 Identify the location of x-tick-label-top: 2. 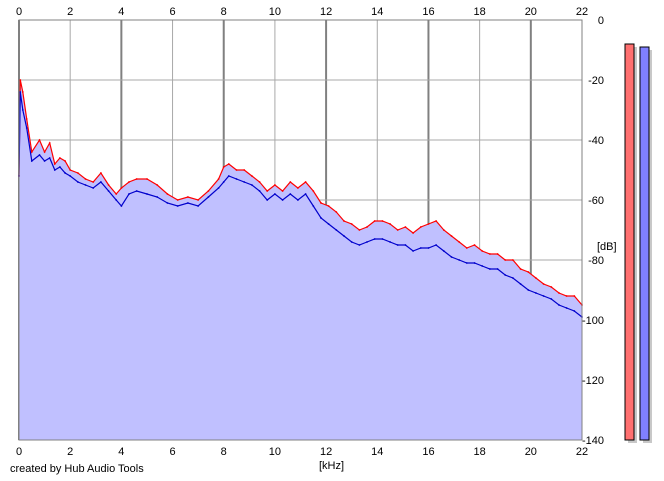
(70, 12).